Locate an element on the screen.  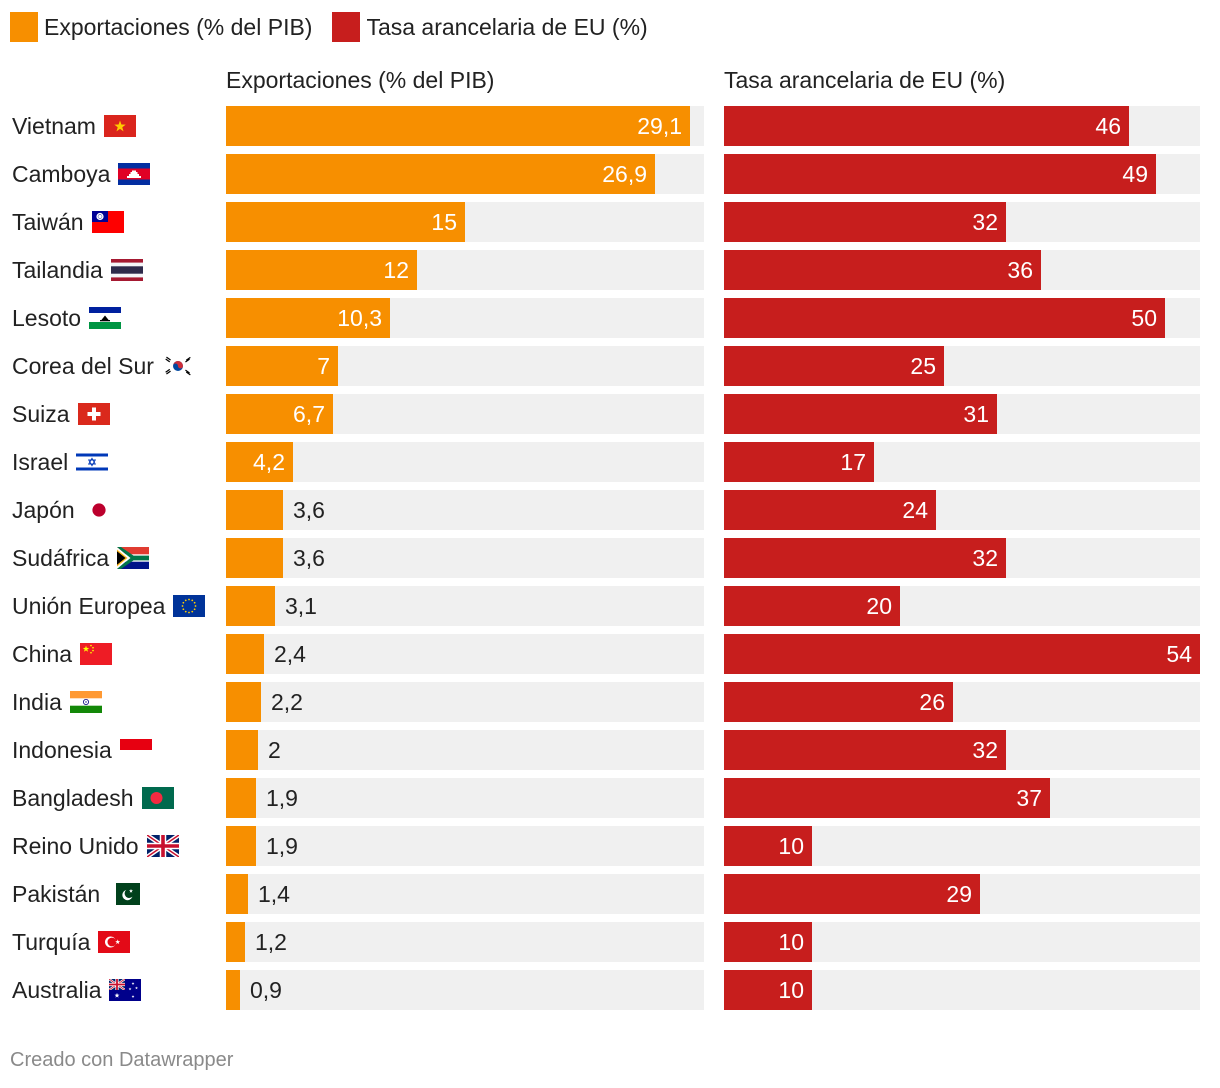
country-label: Australia is located at coordinates (77, 990).